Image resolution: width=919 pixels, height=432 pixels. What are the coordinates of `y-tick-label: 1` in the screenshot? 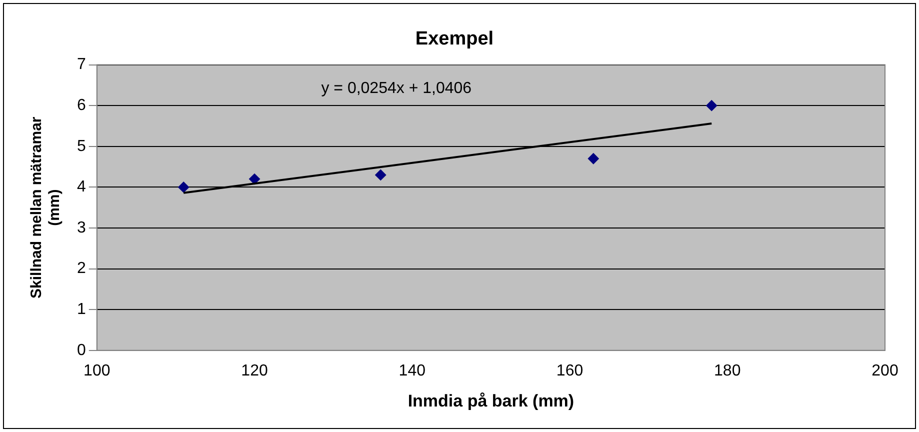 It's located at (81, 309).